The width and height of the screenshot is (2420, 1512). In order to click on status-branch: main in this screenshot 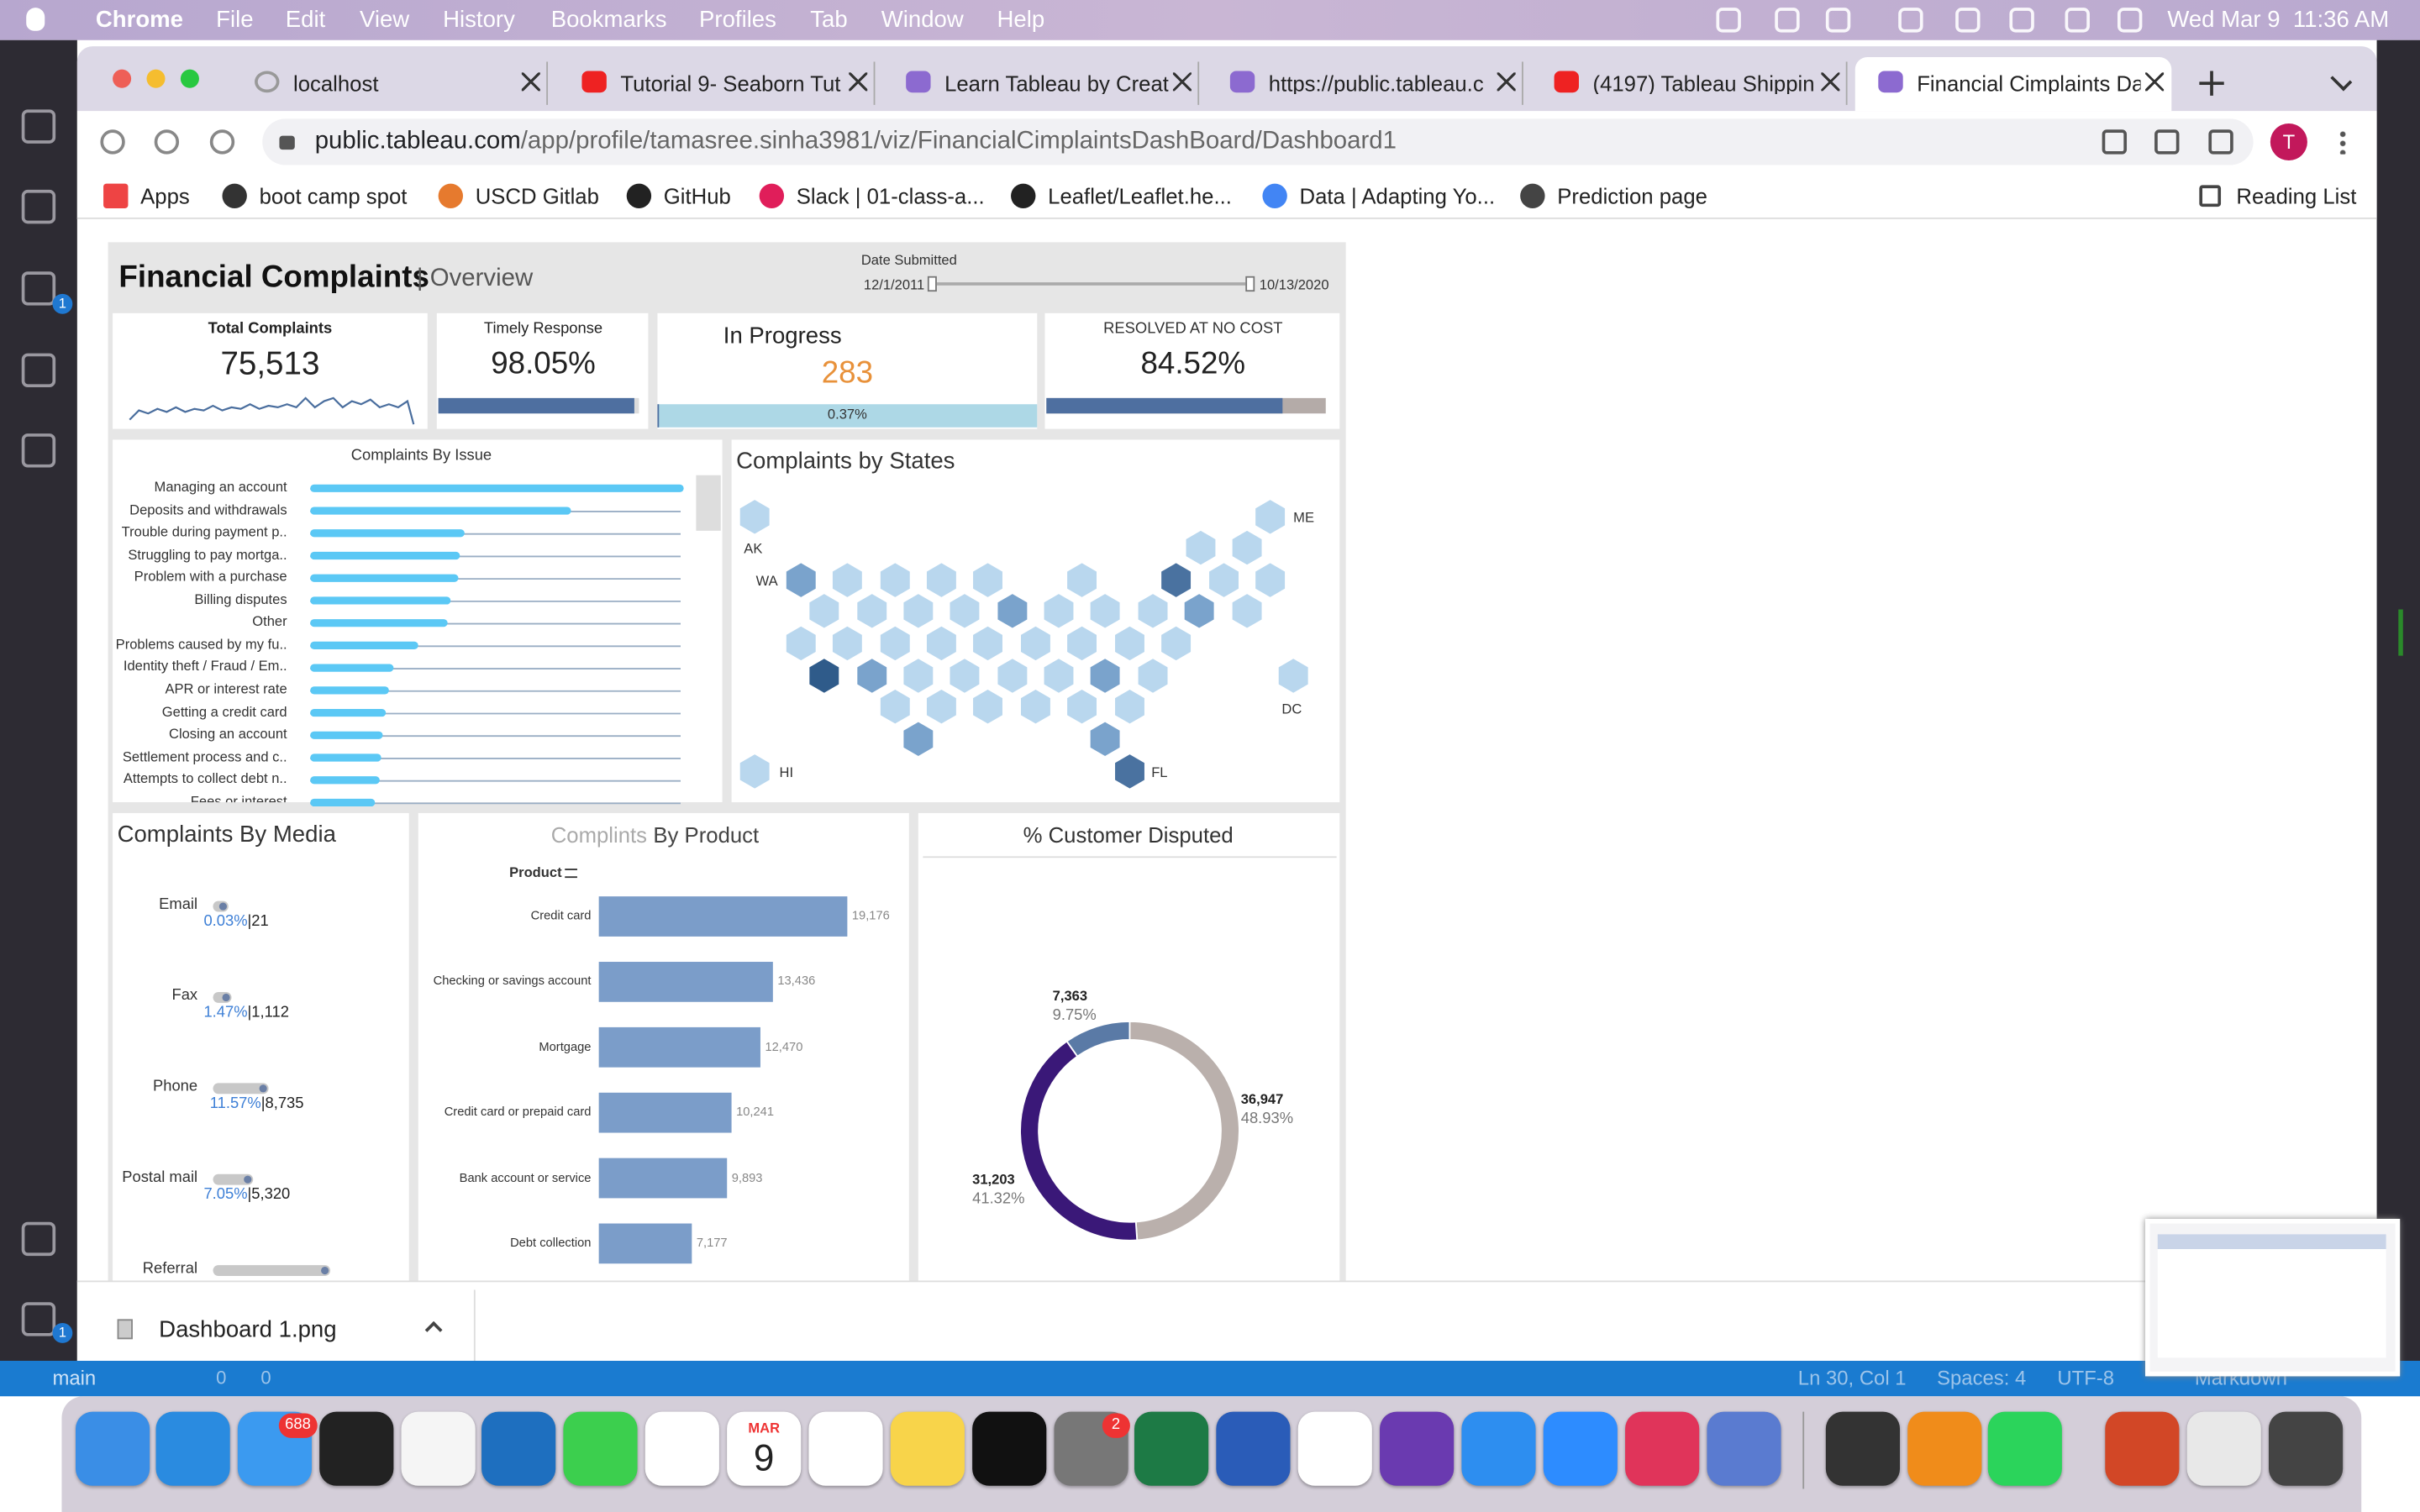, I will do `click(75, 1377)`.